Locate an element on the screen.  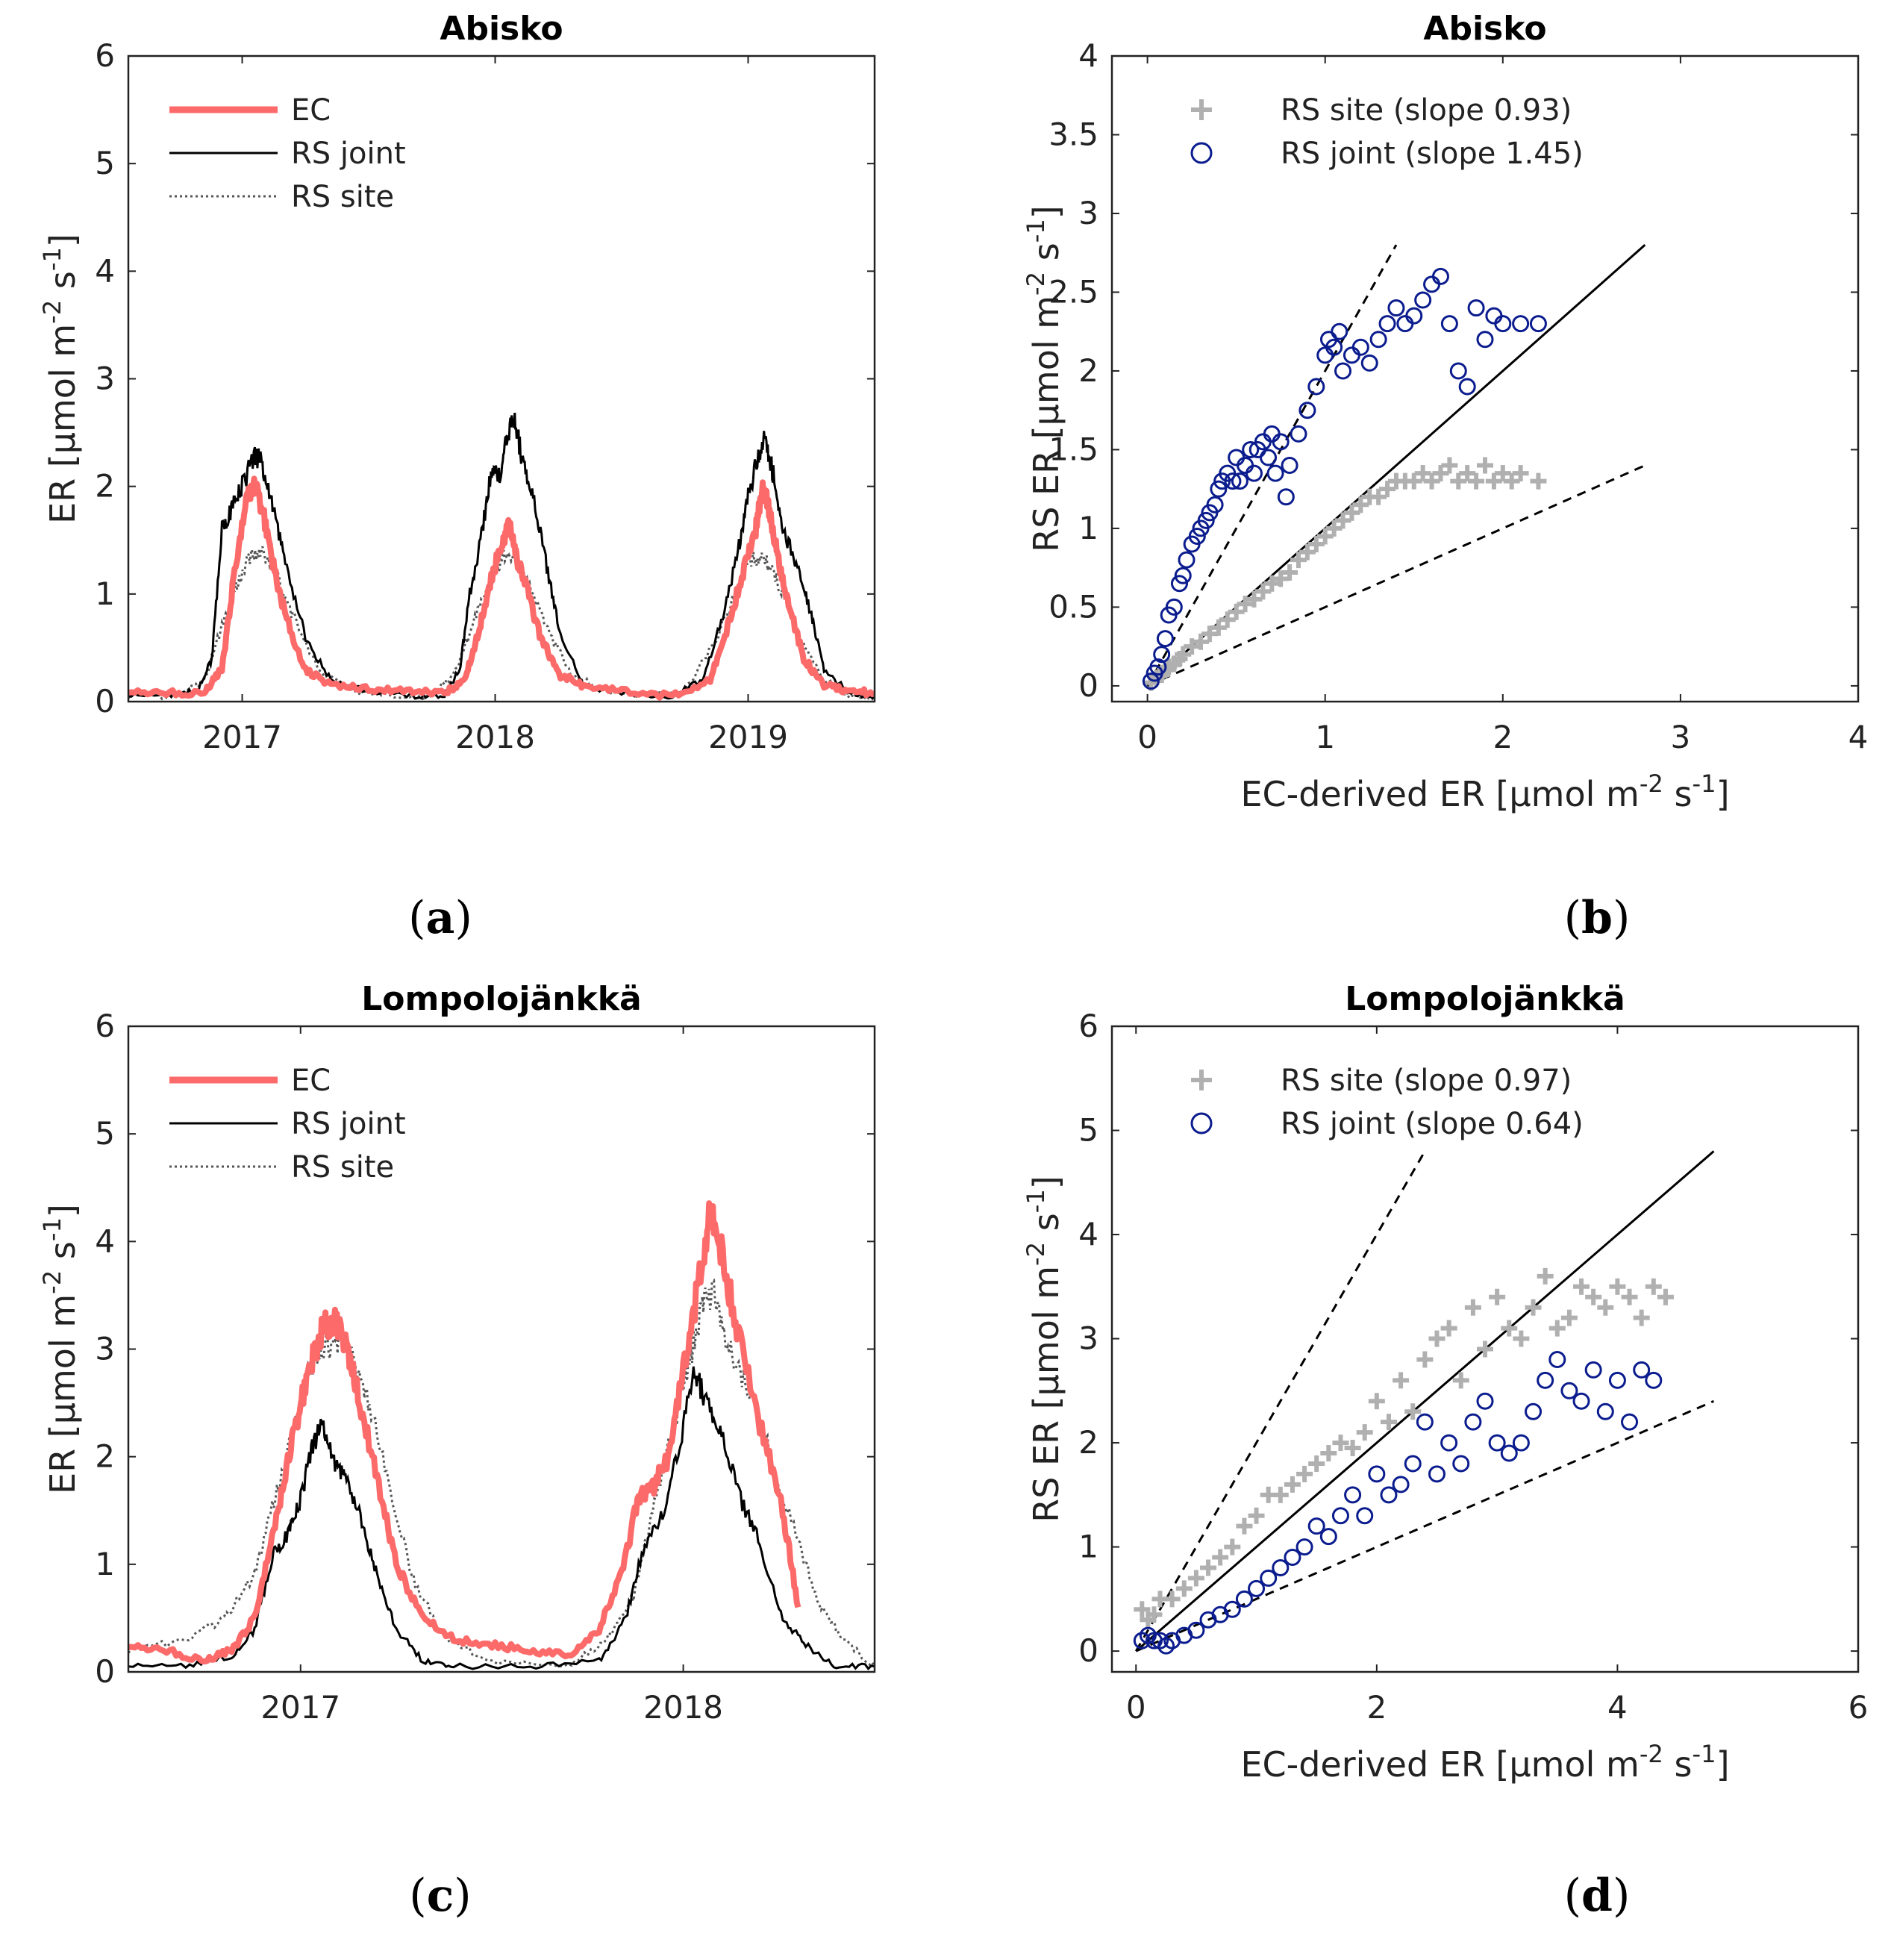
y-tick-label: 3 is located at coordinates (105, 1349).